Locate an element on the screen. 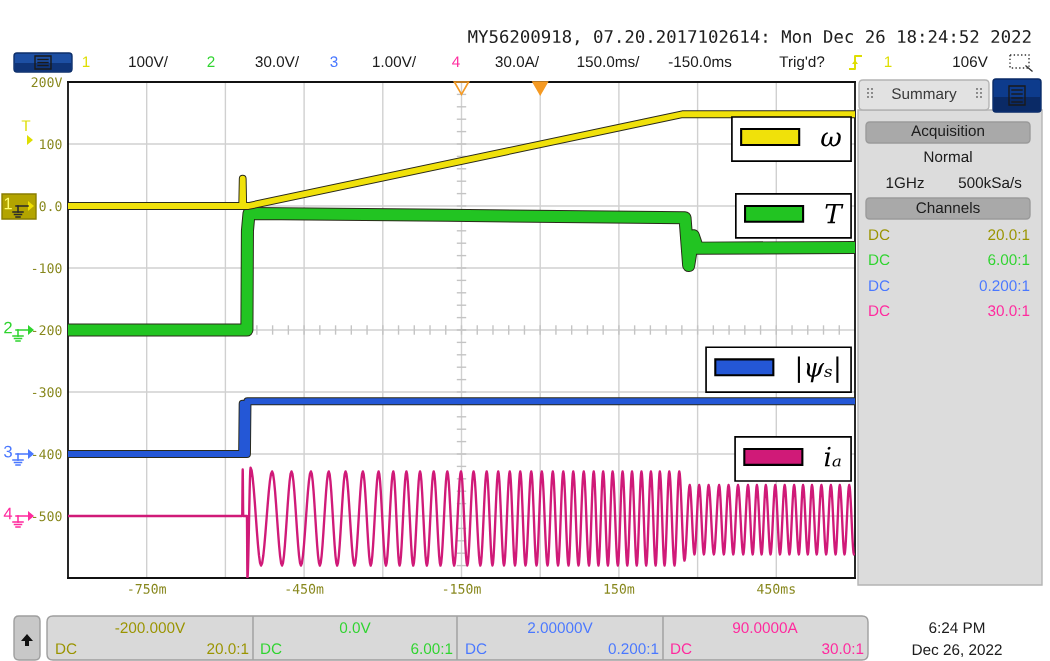 This screenshot has width=1050, height=661. text: -150.0ms is located at coordinates (700, 62).